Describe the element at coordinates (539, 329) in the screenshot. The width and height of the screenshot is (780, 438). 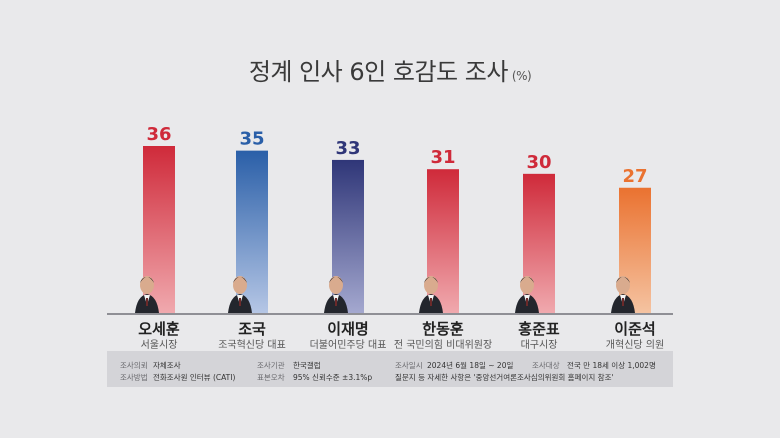
I see `person-name-5: 홍준표` at that location.